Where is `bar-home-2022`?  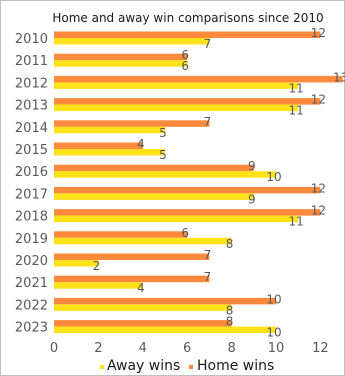 bar-home-2022 is located at coordinates (165, 301).